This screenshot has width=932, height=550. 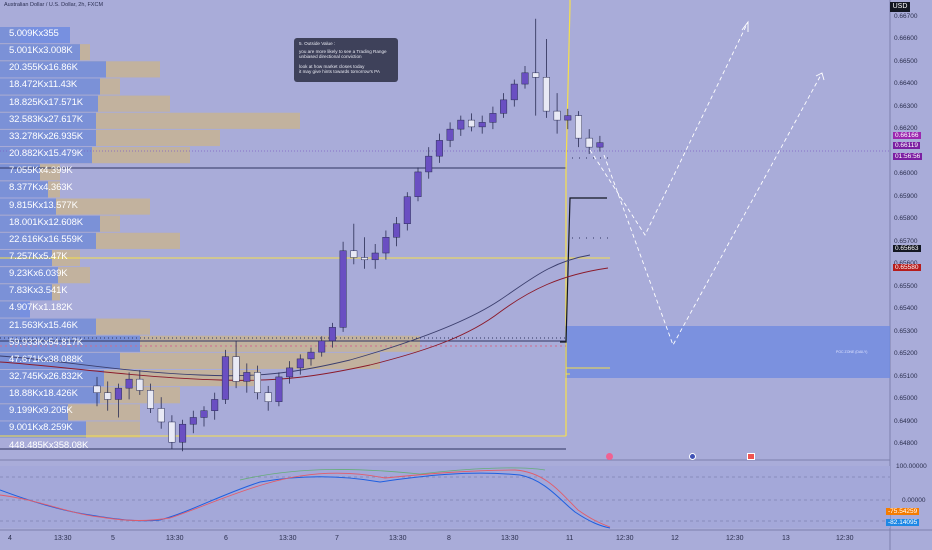 I want to click on oscillator-histogram, so click(x=392, y=474).